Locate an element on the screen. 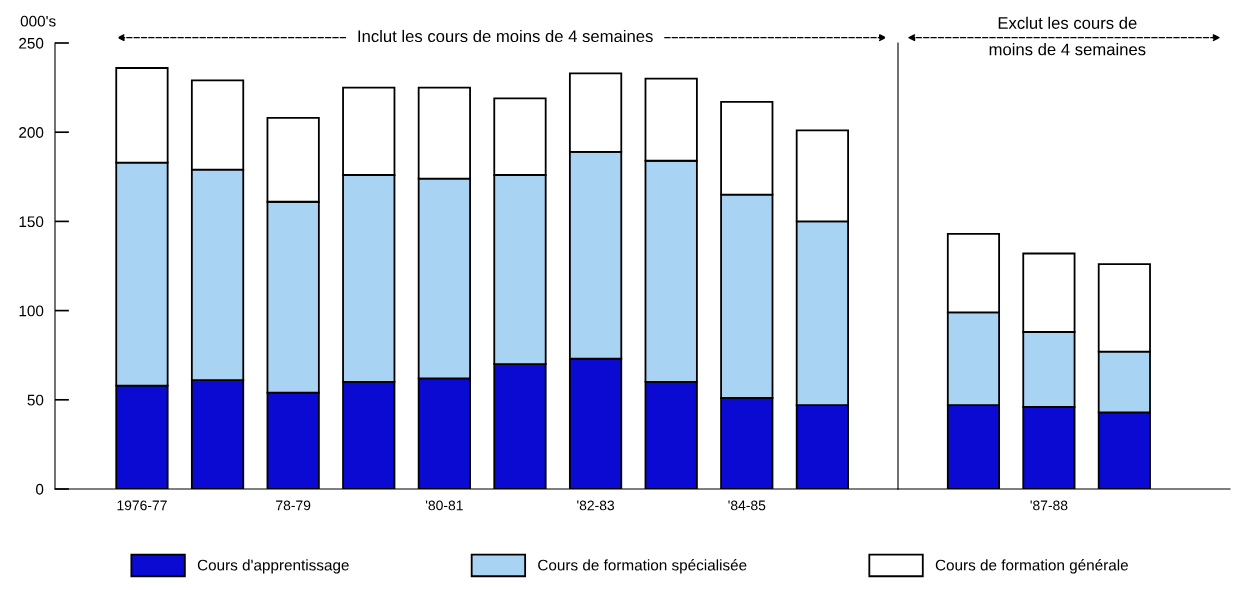 The width and height of the screenshot is (1260, 590). text: Inclut les cours de moins de 4 semaines is located at coordinates (505, 36).